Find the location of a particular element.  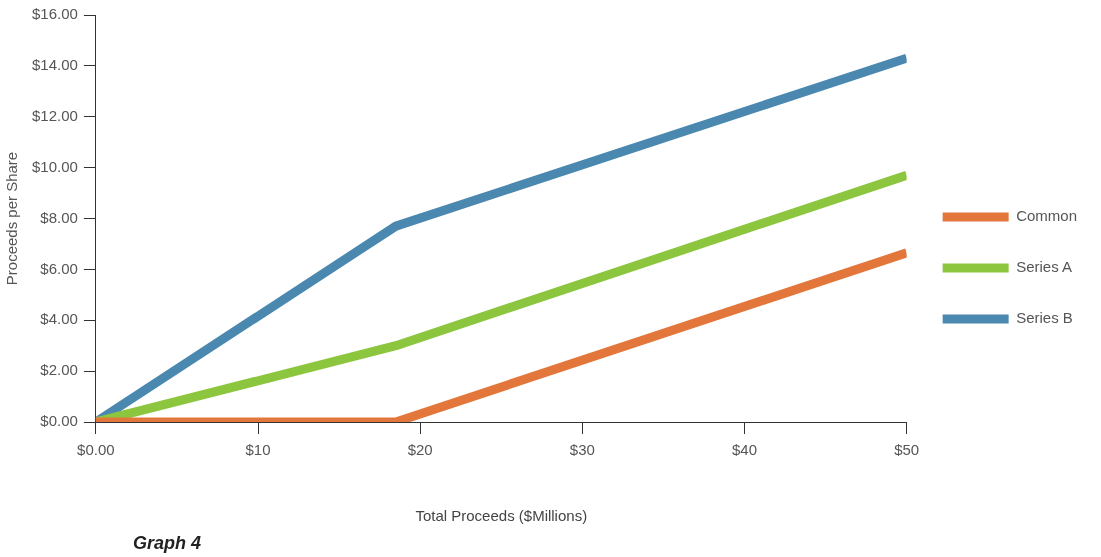

y-tick-label: $6.00 is located at coordinates (59, 268).